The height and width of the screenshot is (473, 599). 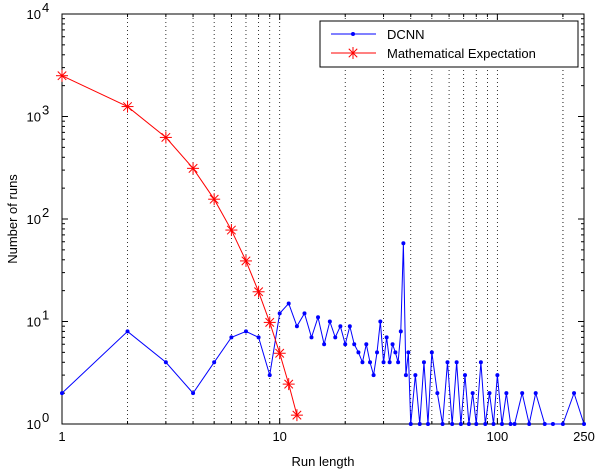 I want to click on legend-expectation-label: Mathematical Expectation, so click(x=461, y=53).